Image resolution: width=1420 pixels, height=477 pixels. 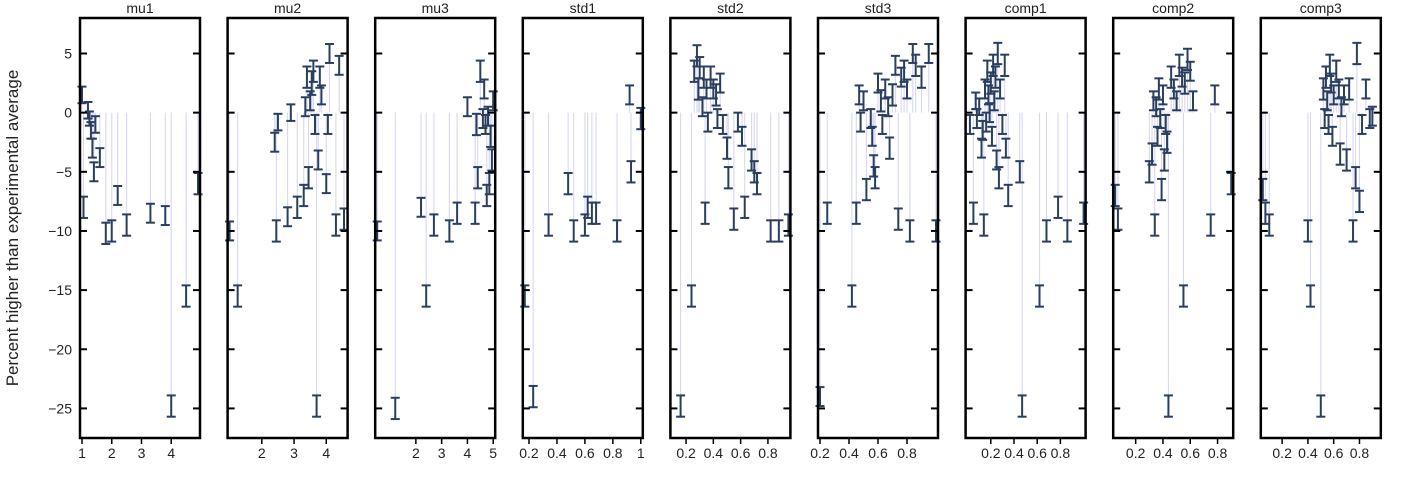 I want to click on y-tick-label: 0, so click(x=68, y=113).